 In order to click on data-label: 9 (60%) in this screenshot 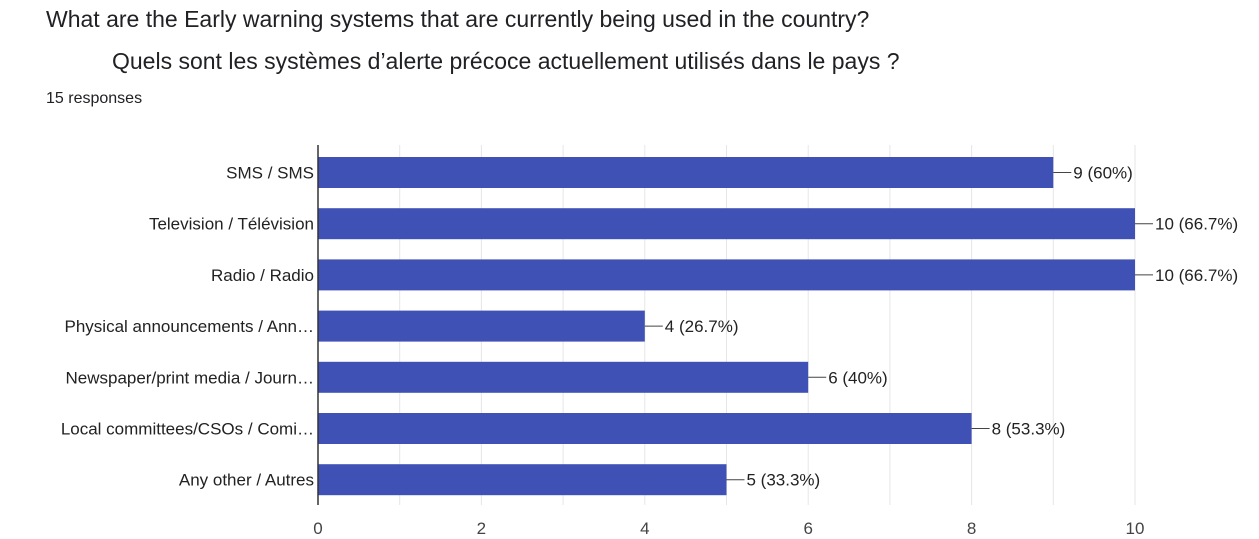, I will do `click(1103, 173)`.